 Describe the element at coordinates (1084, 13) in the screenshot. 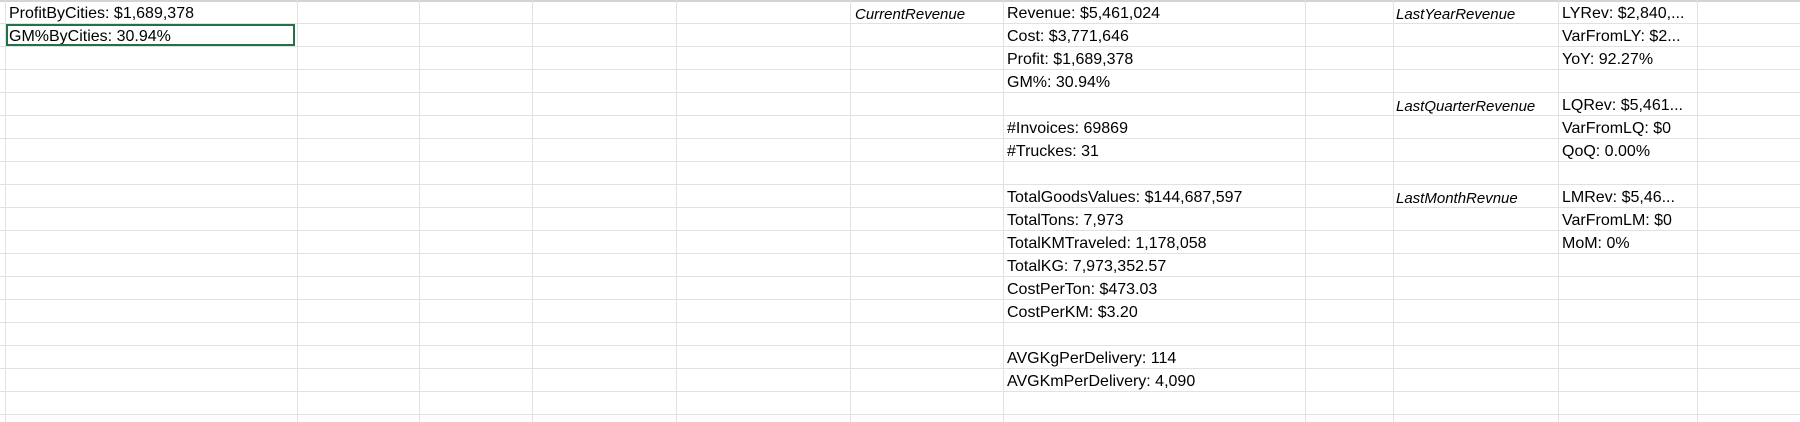

I see `cell-revenue: Revenue: $5,461,024` at that location.